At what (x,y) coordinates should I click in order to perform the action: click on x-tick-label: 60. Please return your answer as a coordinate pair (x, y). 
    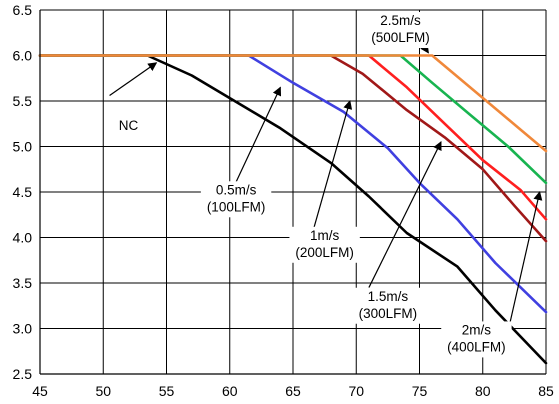
    Looking at the image, I should click on (230, 391).